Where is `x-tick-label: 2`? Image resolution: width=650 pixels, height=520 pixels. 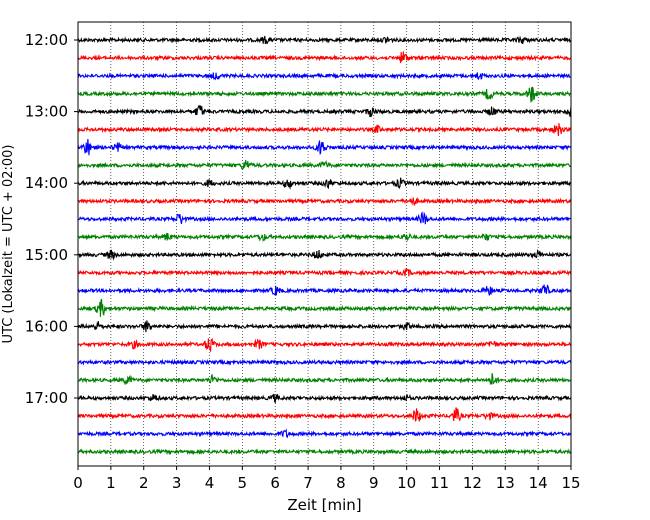 x-tick-label: 2 is located at coordinates (144, 483).